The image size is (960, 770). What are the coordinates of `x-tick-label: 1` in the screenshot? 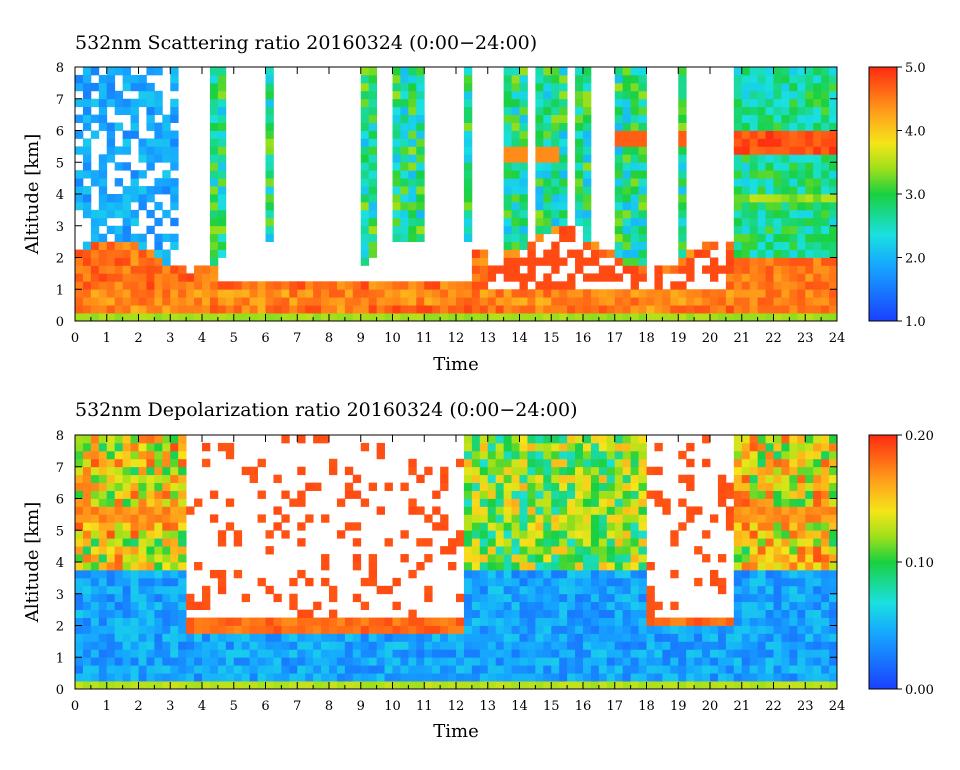 It's located at (107, 706).